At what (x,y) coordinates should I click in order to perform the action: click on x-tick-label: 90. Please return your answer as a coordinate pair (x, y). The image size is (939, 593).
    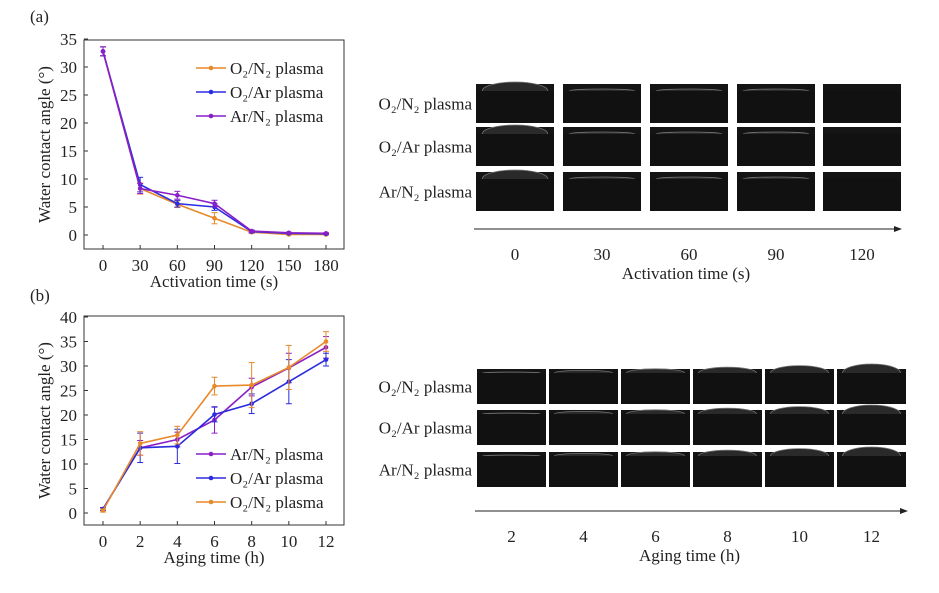
    Looking at the image, I should click on (214, 265).